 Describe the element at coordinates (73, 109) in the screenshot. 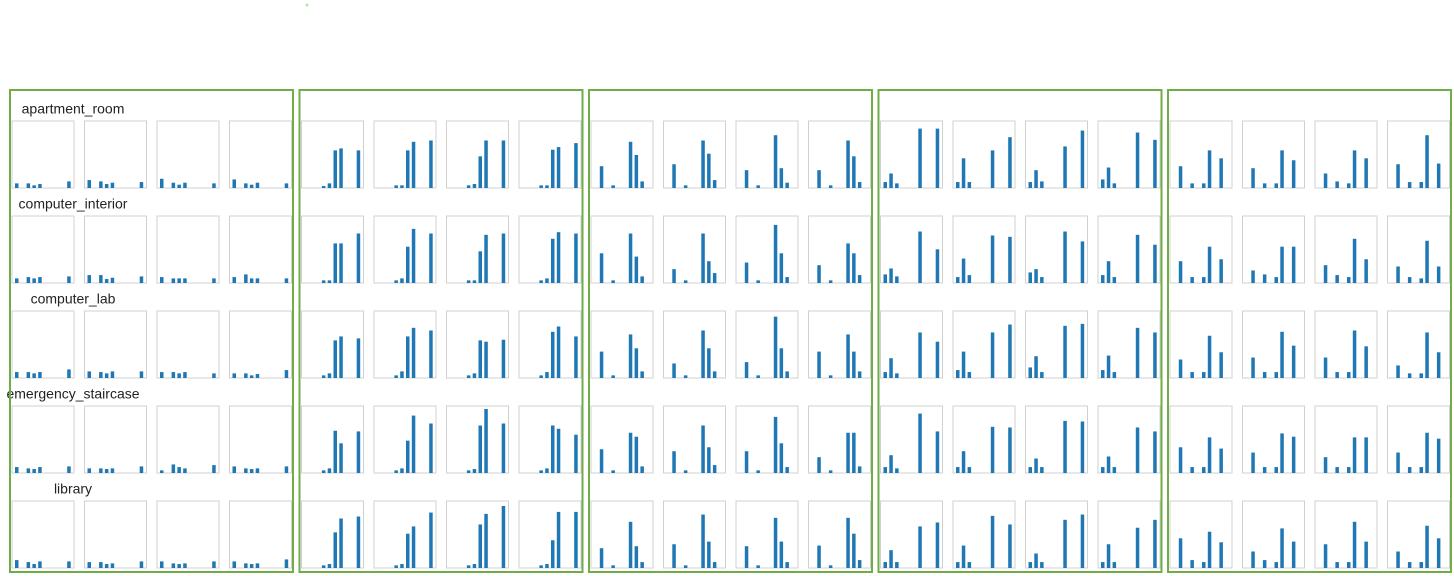

I see `row-label: apartment_room` at that location.